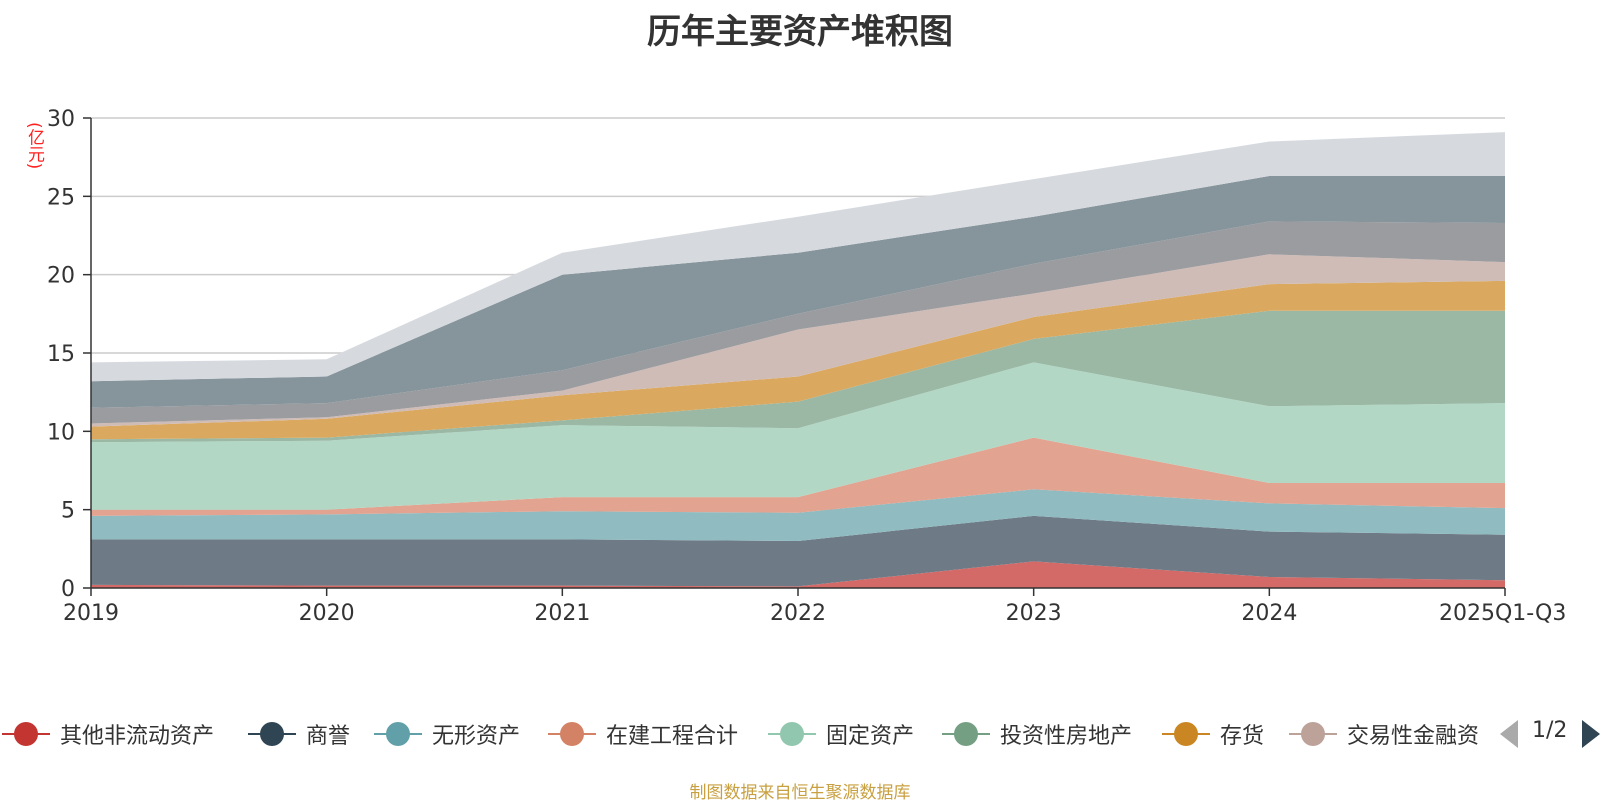 Image resolution: width=1600 pixels, height=803 pixels. I want to click on legend-item-1: 商誉, so click(298, 734).